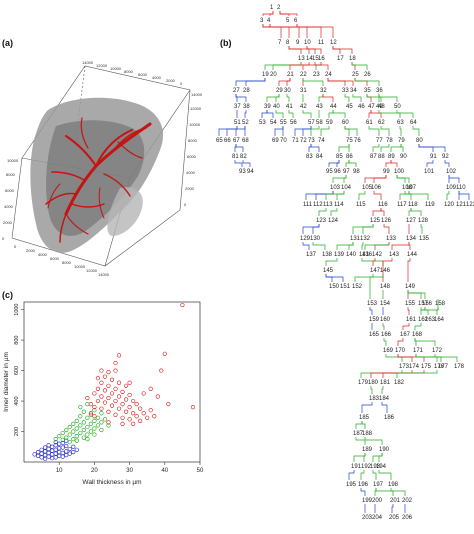 Image resolution: width=474 pixels, height=534 pixels. What do you see at coordinates (235, 157) in the screenshot?
I see `tree-node-label: 81` at bounding box center [235, 157].